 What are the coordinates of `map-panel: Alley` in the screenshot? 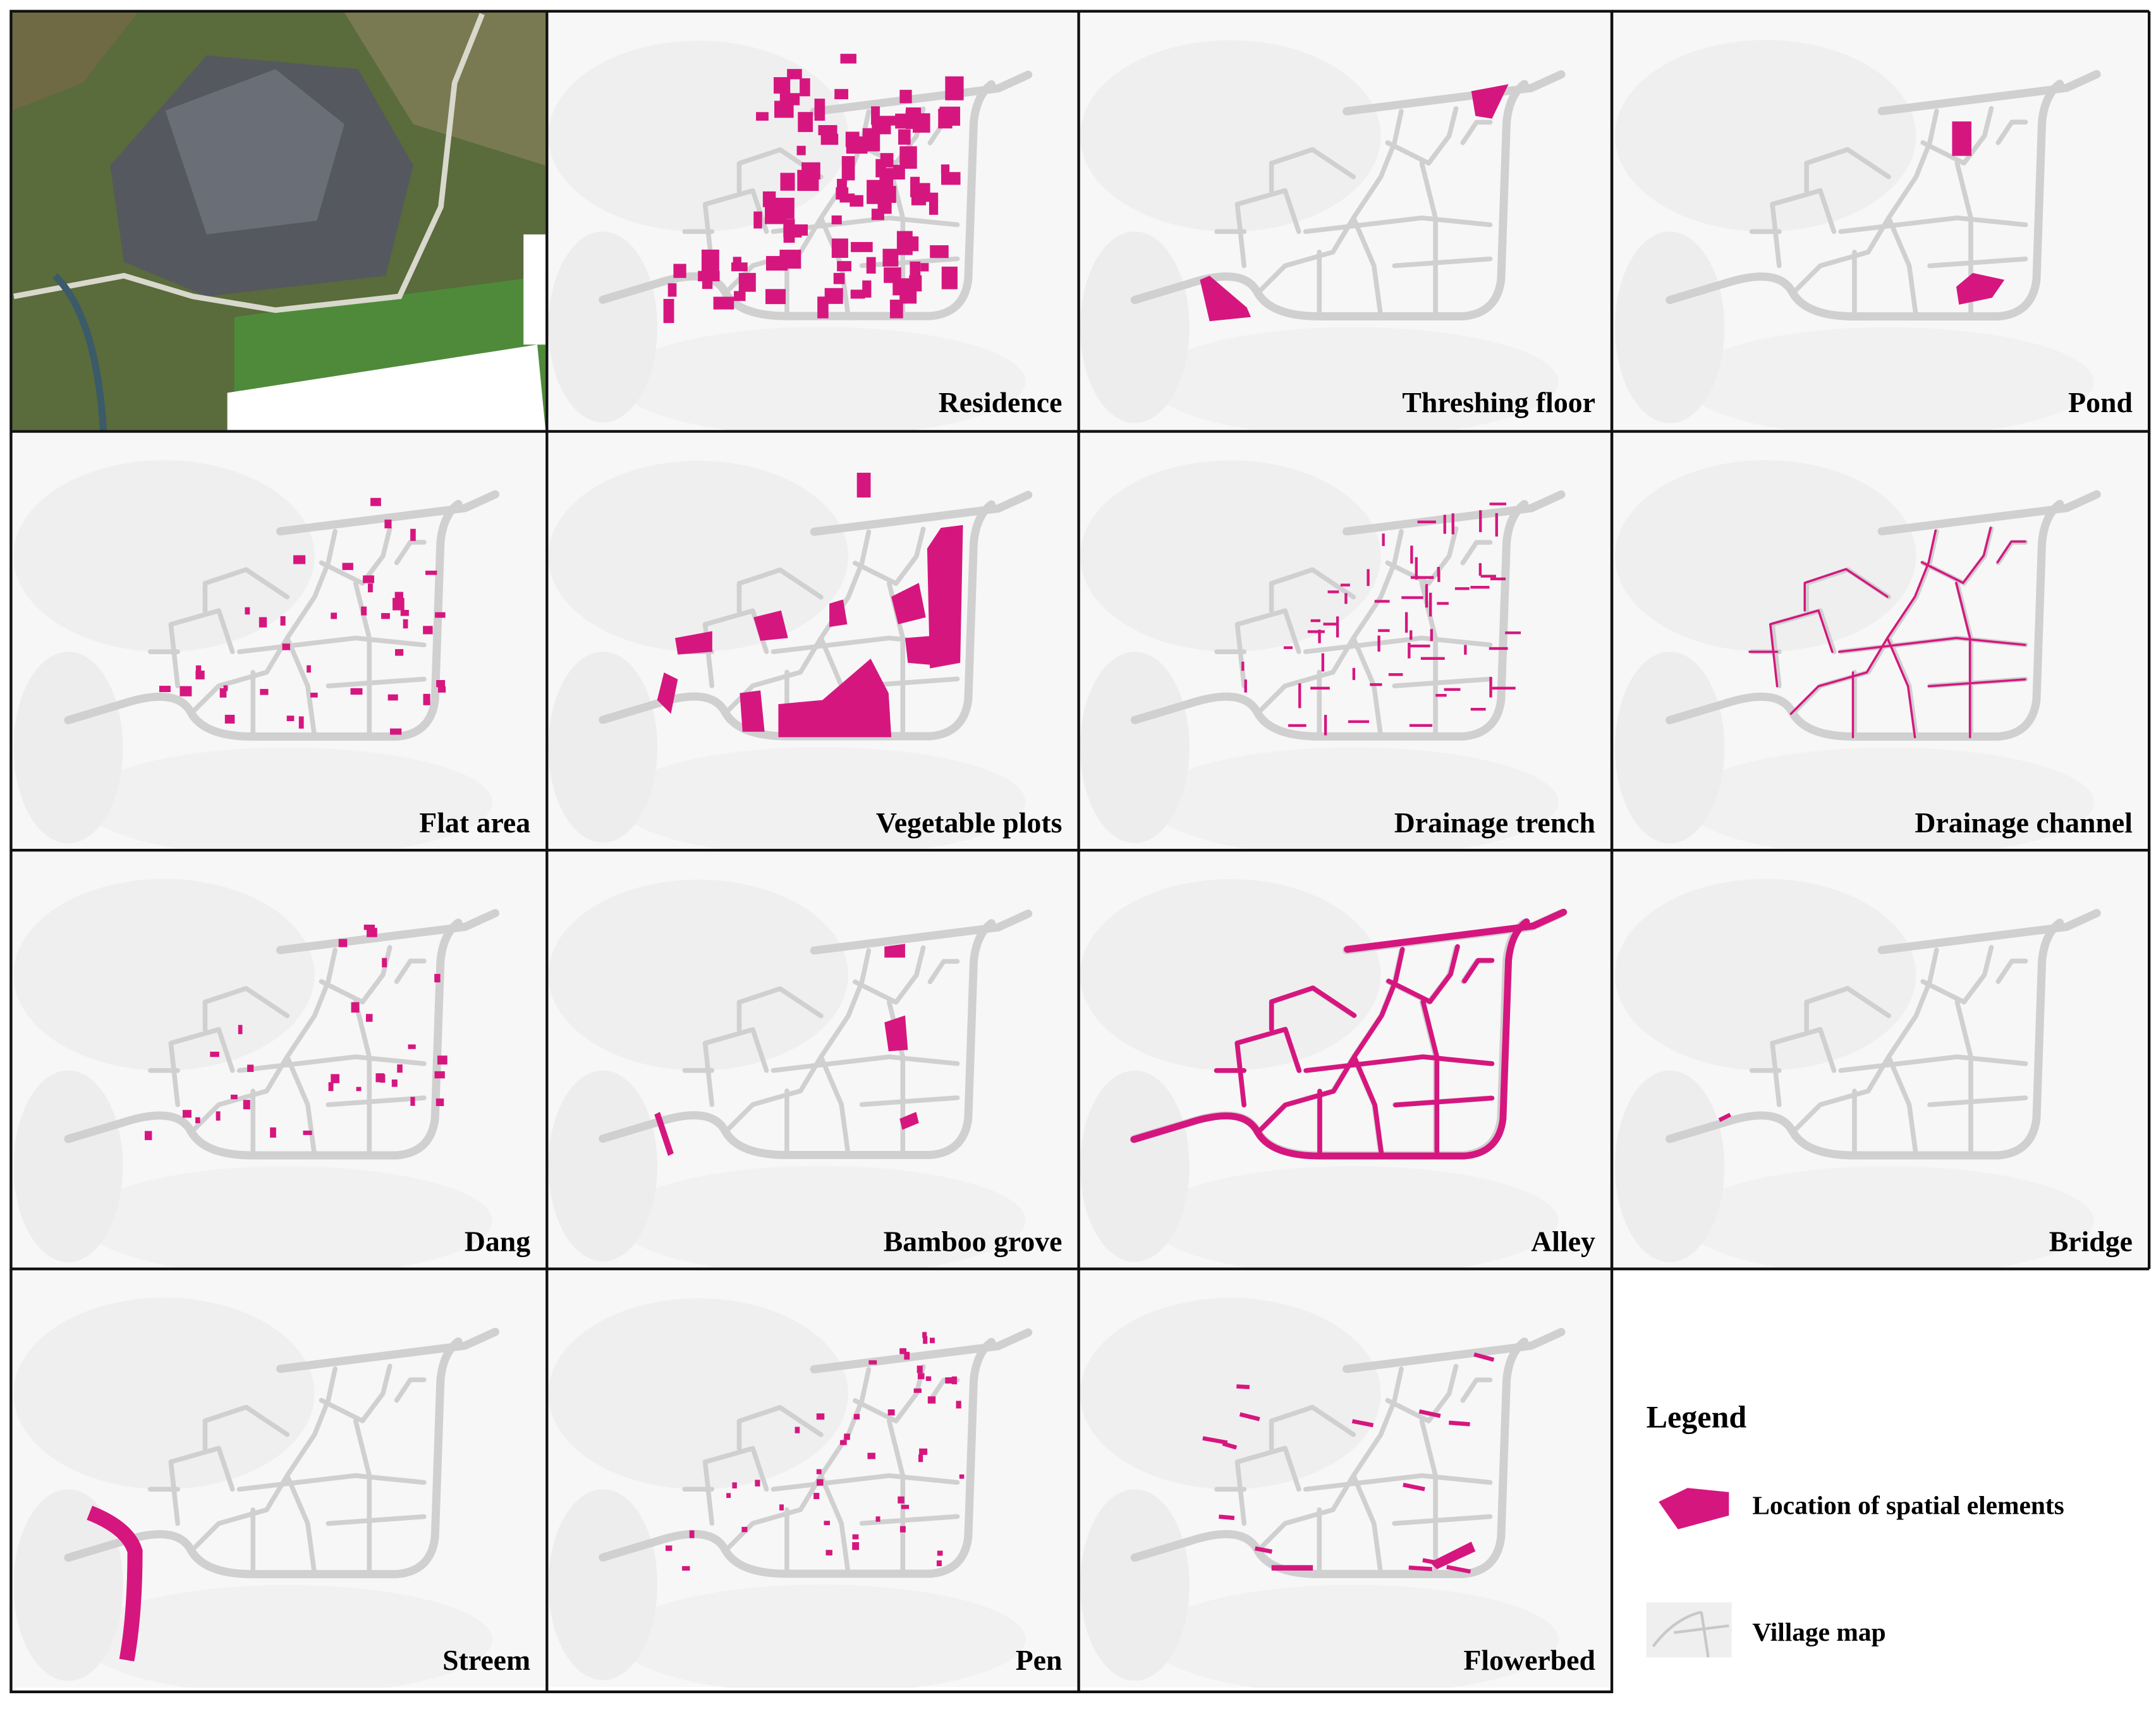 It's located at (1345, 1063).